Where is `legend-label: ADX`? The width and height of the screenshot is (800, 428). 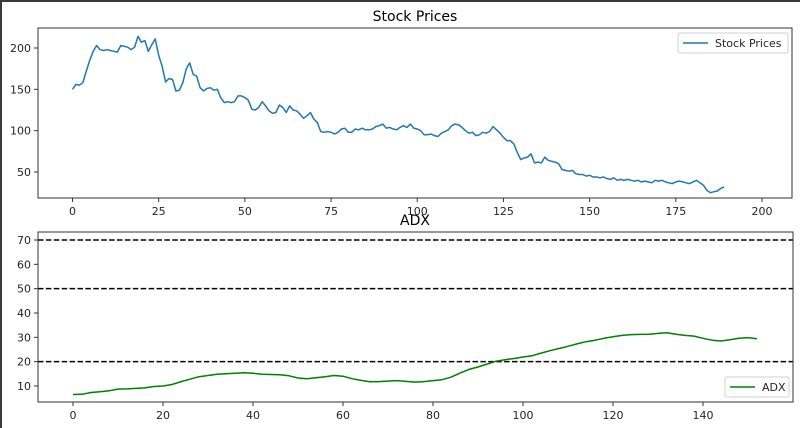
legend-label: ADX is located at coordinates (774, 387).